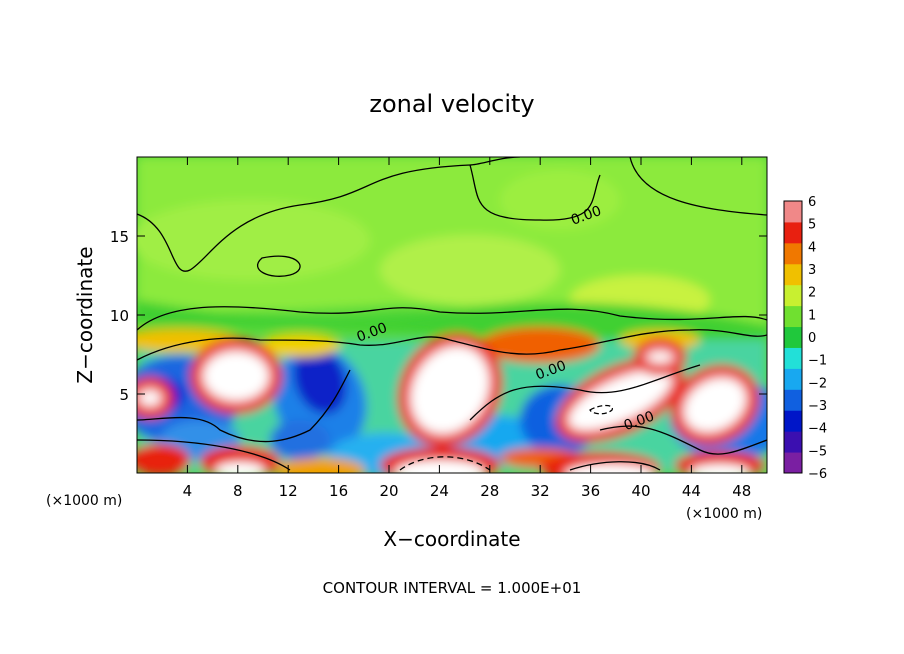  What do you see at coordinates (817, 474) in the screenshot?
I see `colorbar-tick-label: −6` at bounding box center [817, 474].